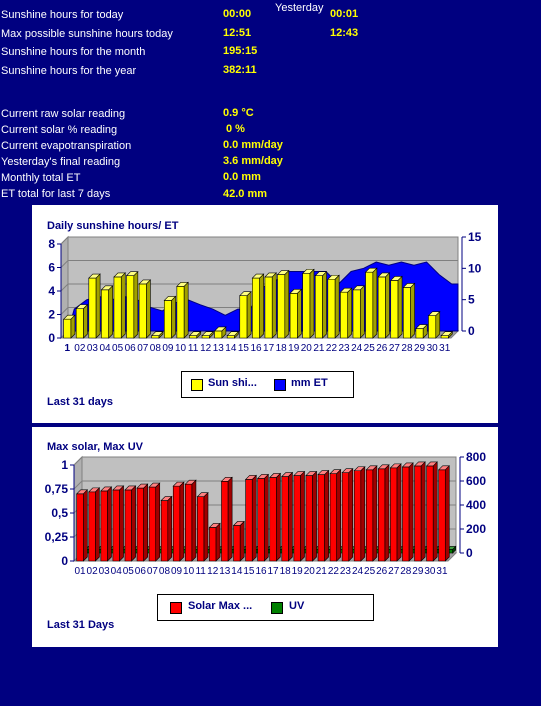 This screenshot has width=541, height=706. Describe the element at coordinates (358, 571) in the screenshot. I see `x-tick-label: 24` at that location.